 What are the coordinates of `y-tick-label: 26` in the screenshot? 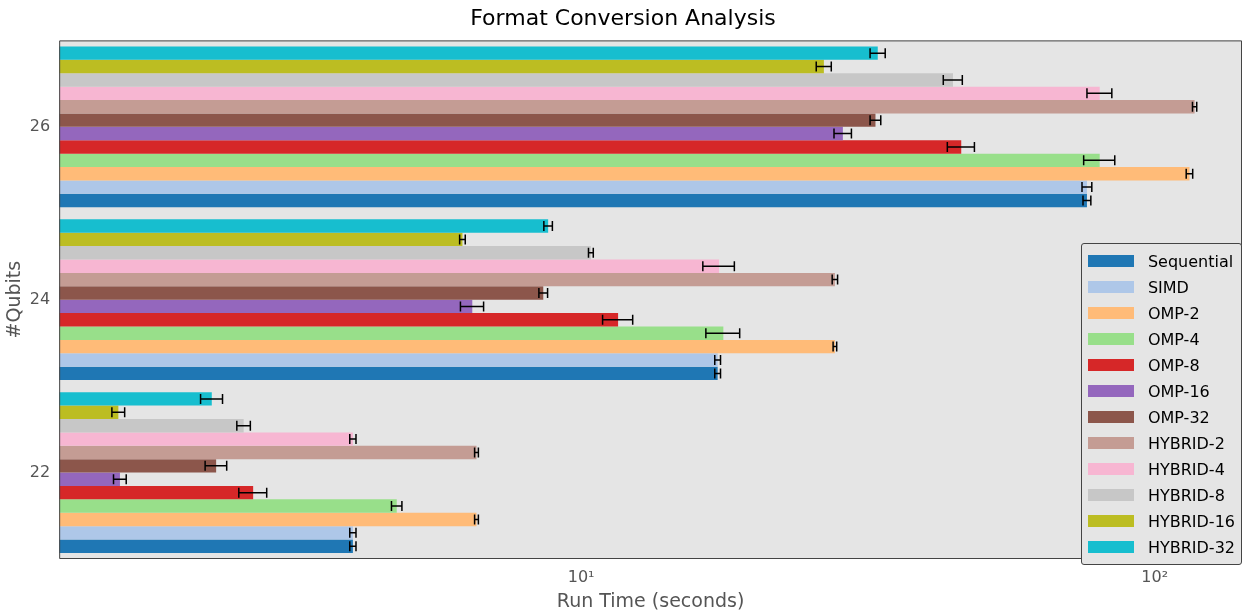 It's located at (40, 125).